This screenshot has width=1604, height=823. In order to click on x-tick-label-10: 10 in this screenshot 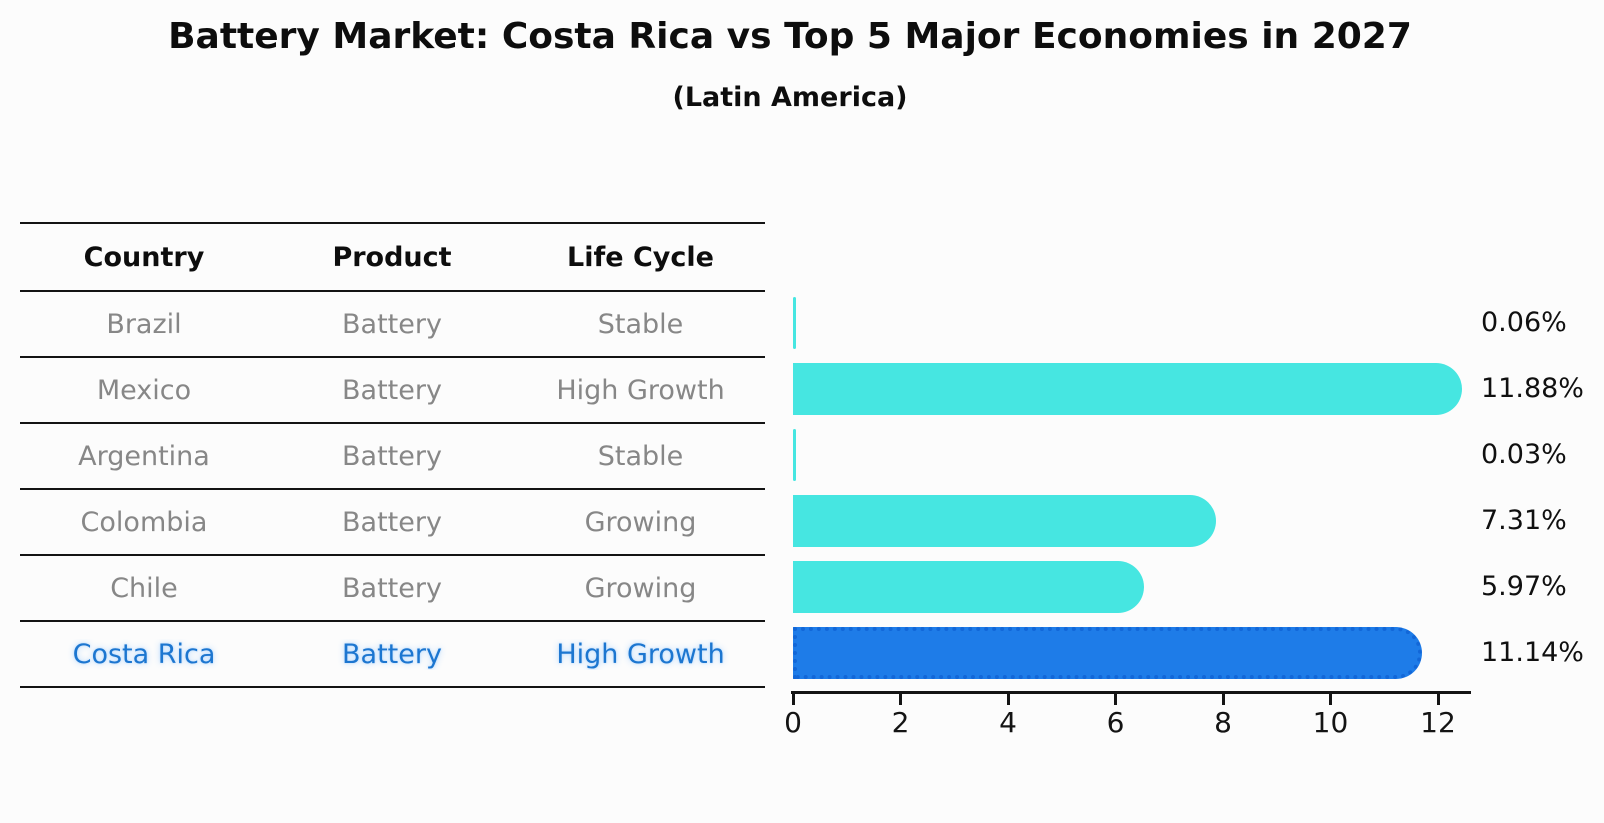, I will do `click(1330, 722)`.